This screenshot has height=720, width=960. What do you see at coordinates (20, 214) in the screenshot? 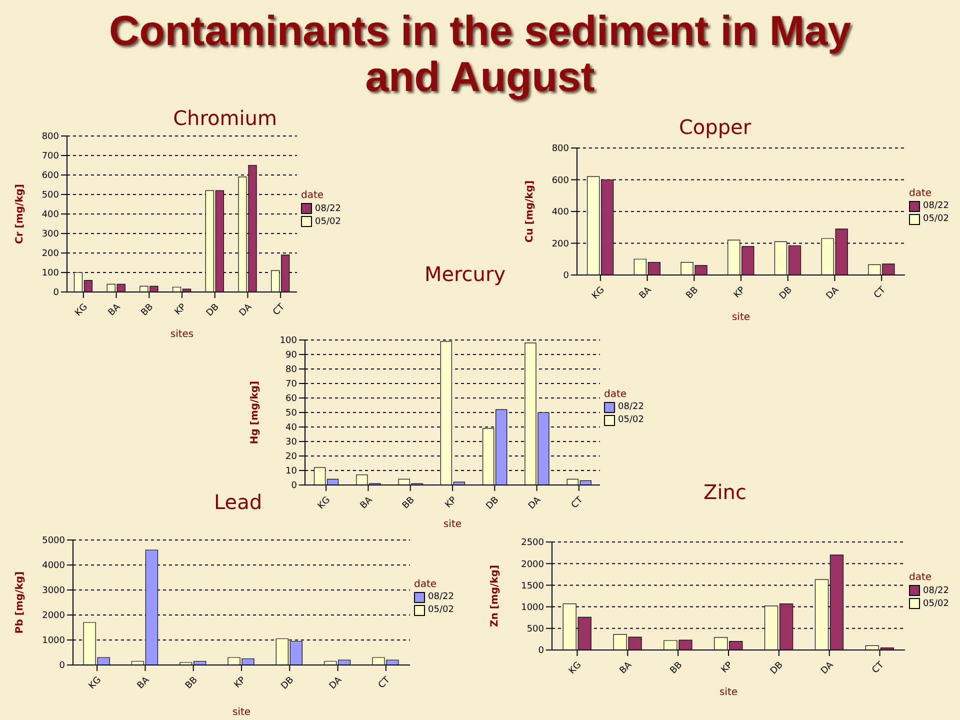
I see `y-axis-title: Cr [mg/kg]` at bounding box center [20, 214].